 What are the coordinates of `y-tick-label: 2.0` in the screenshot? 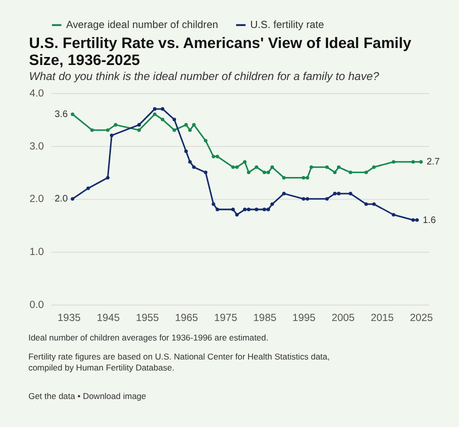 It's located at (36, 200).